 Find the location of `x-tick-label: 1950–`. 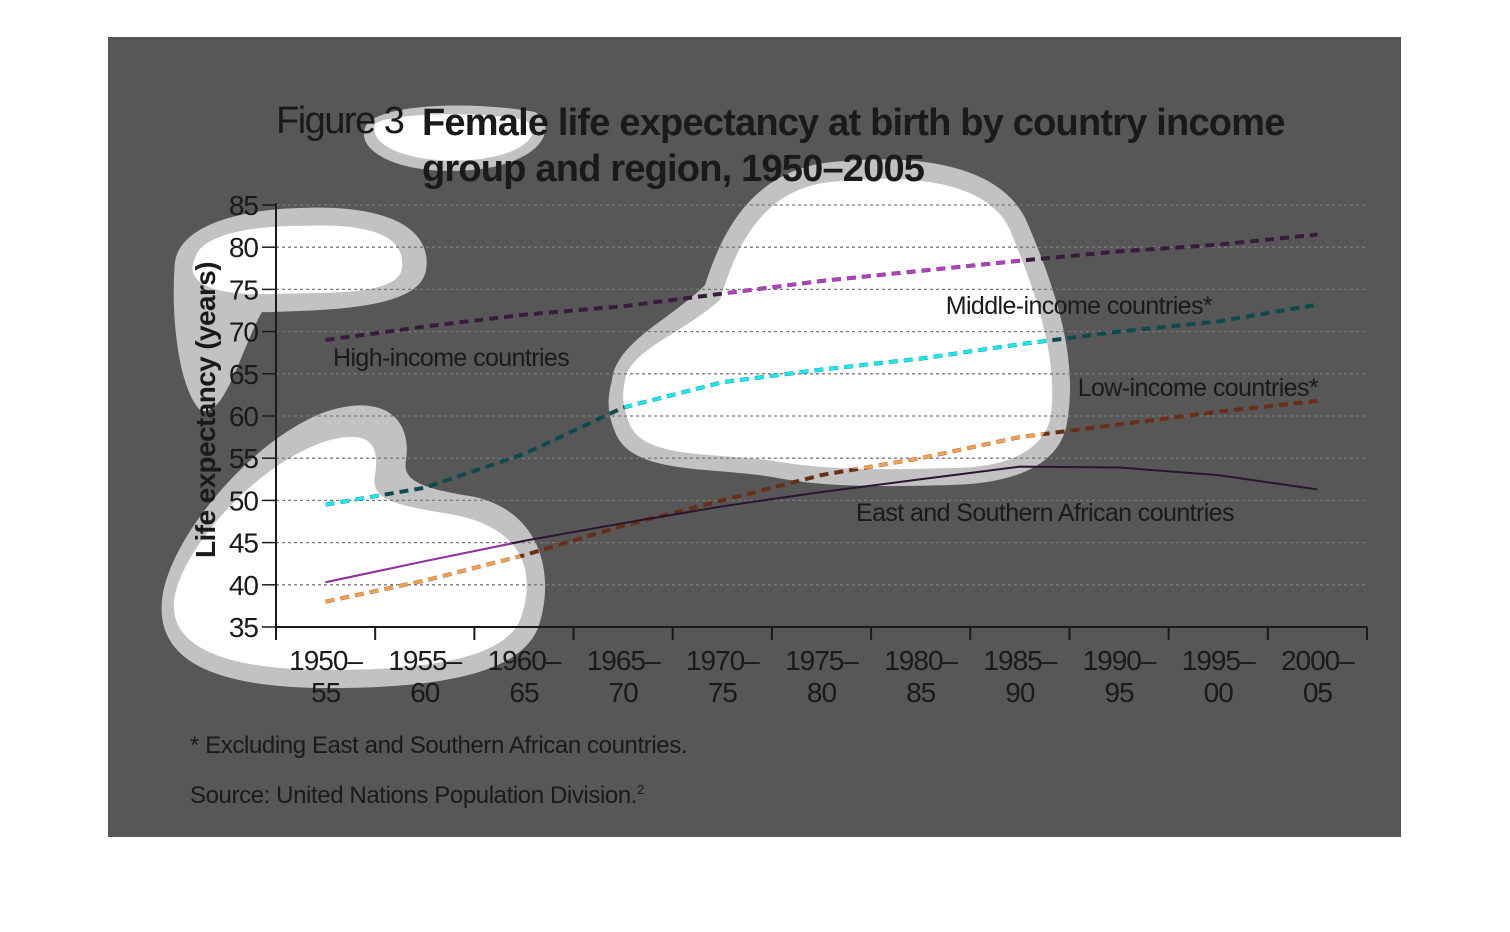

x-tick-label: 1950– is located at coordinates (326, 660).